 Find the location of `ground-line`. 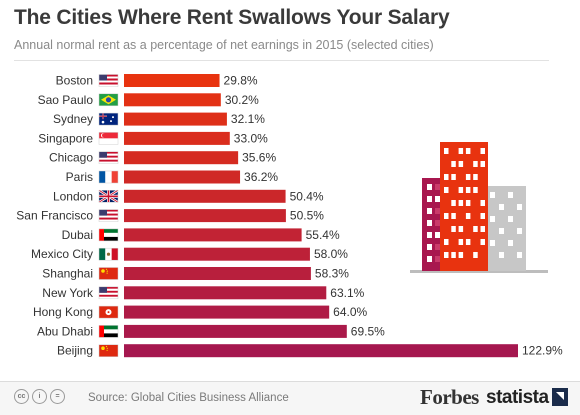

ground-line is located at coordinates (479, 271).